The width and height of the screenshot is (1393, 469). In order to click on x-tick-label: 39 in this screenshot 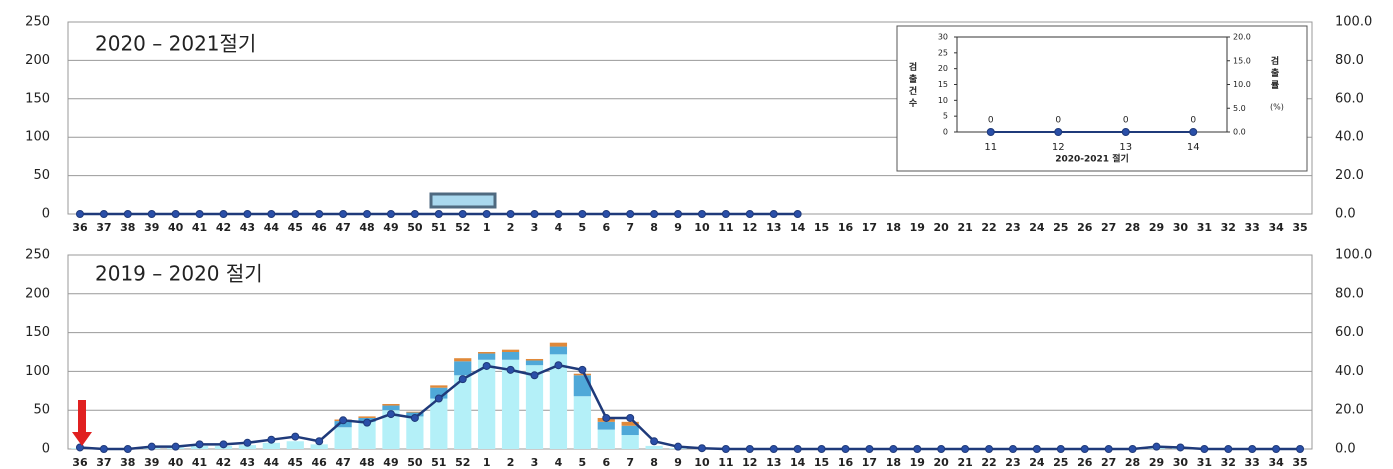, I will do `click(151, 227)`.